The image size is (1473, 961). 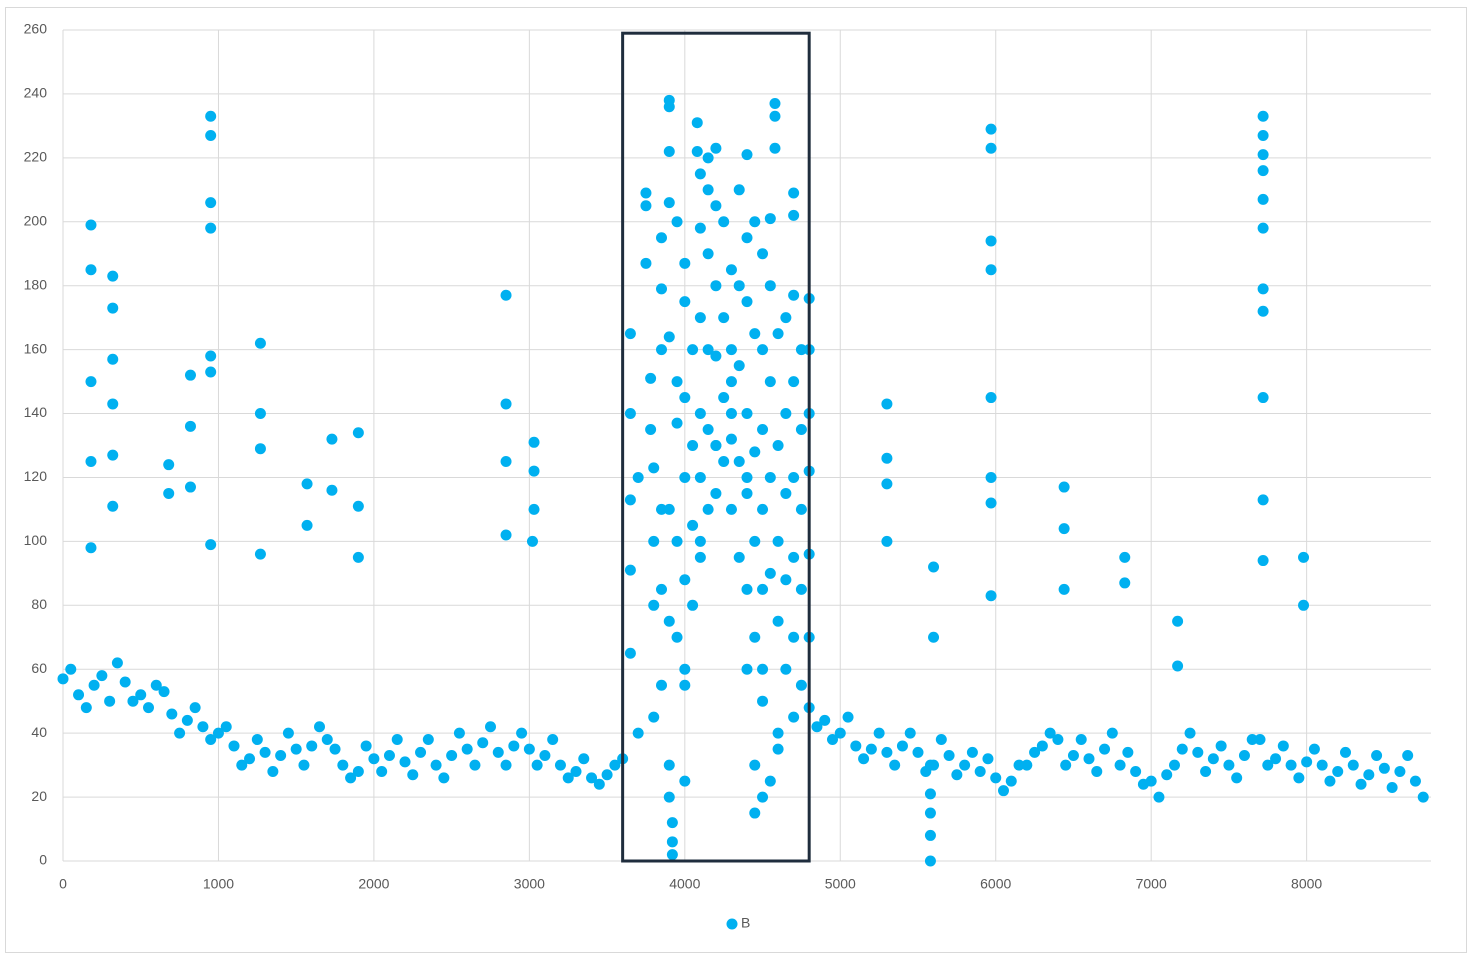 What do you see at coordinates (684, 884) in the screenshot?
I see `x-tick-label: 4000` at bounding box center [684, 884].